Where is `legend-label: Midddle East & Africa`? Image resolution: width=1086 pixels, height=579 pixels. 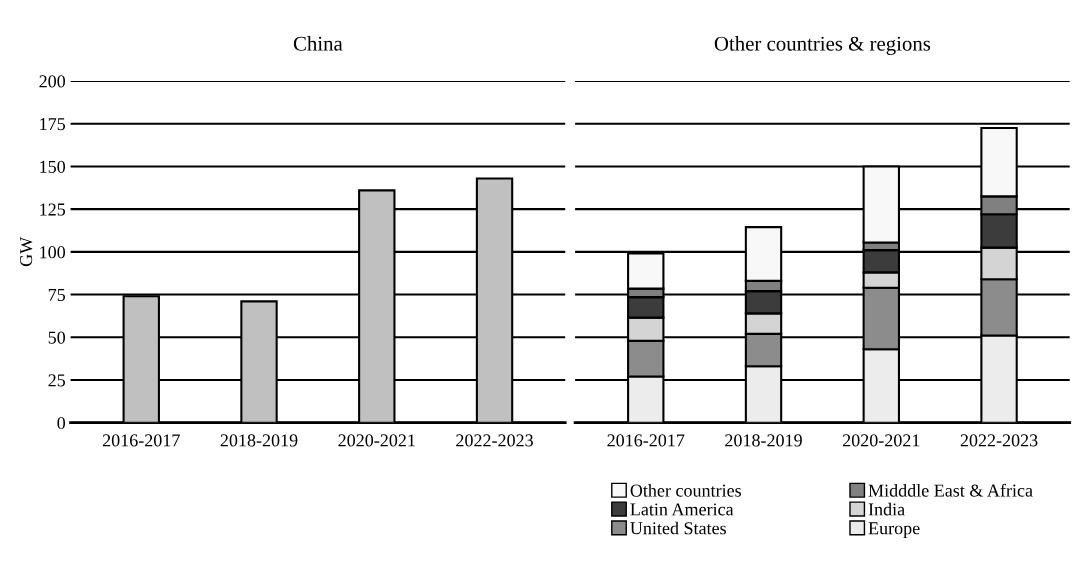 legend-label: Midddle East & Africa is located at coordinates (950, 490).